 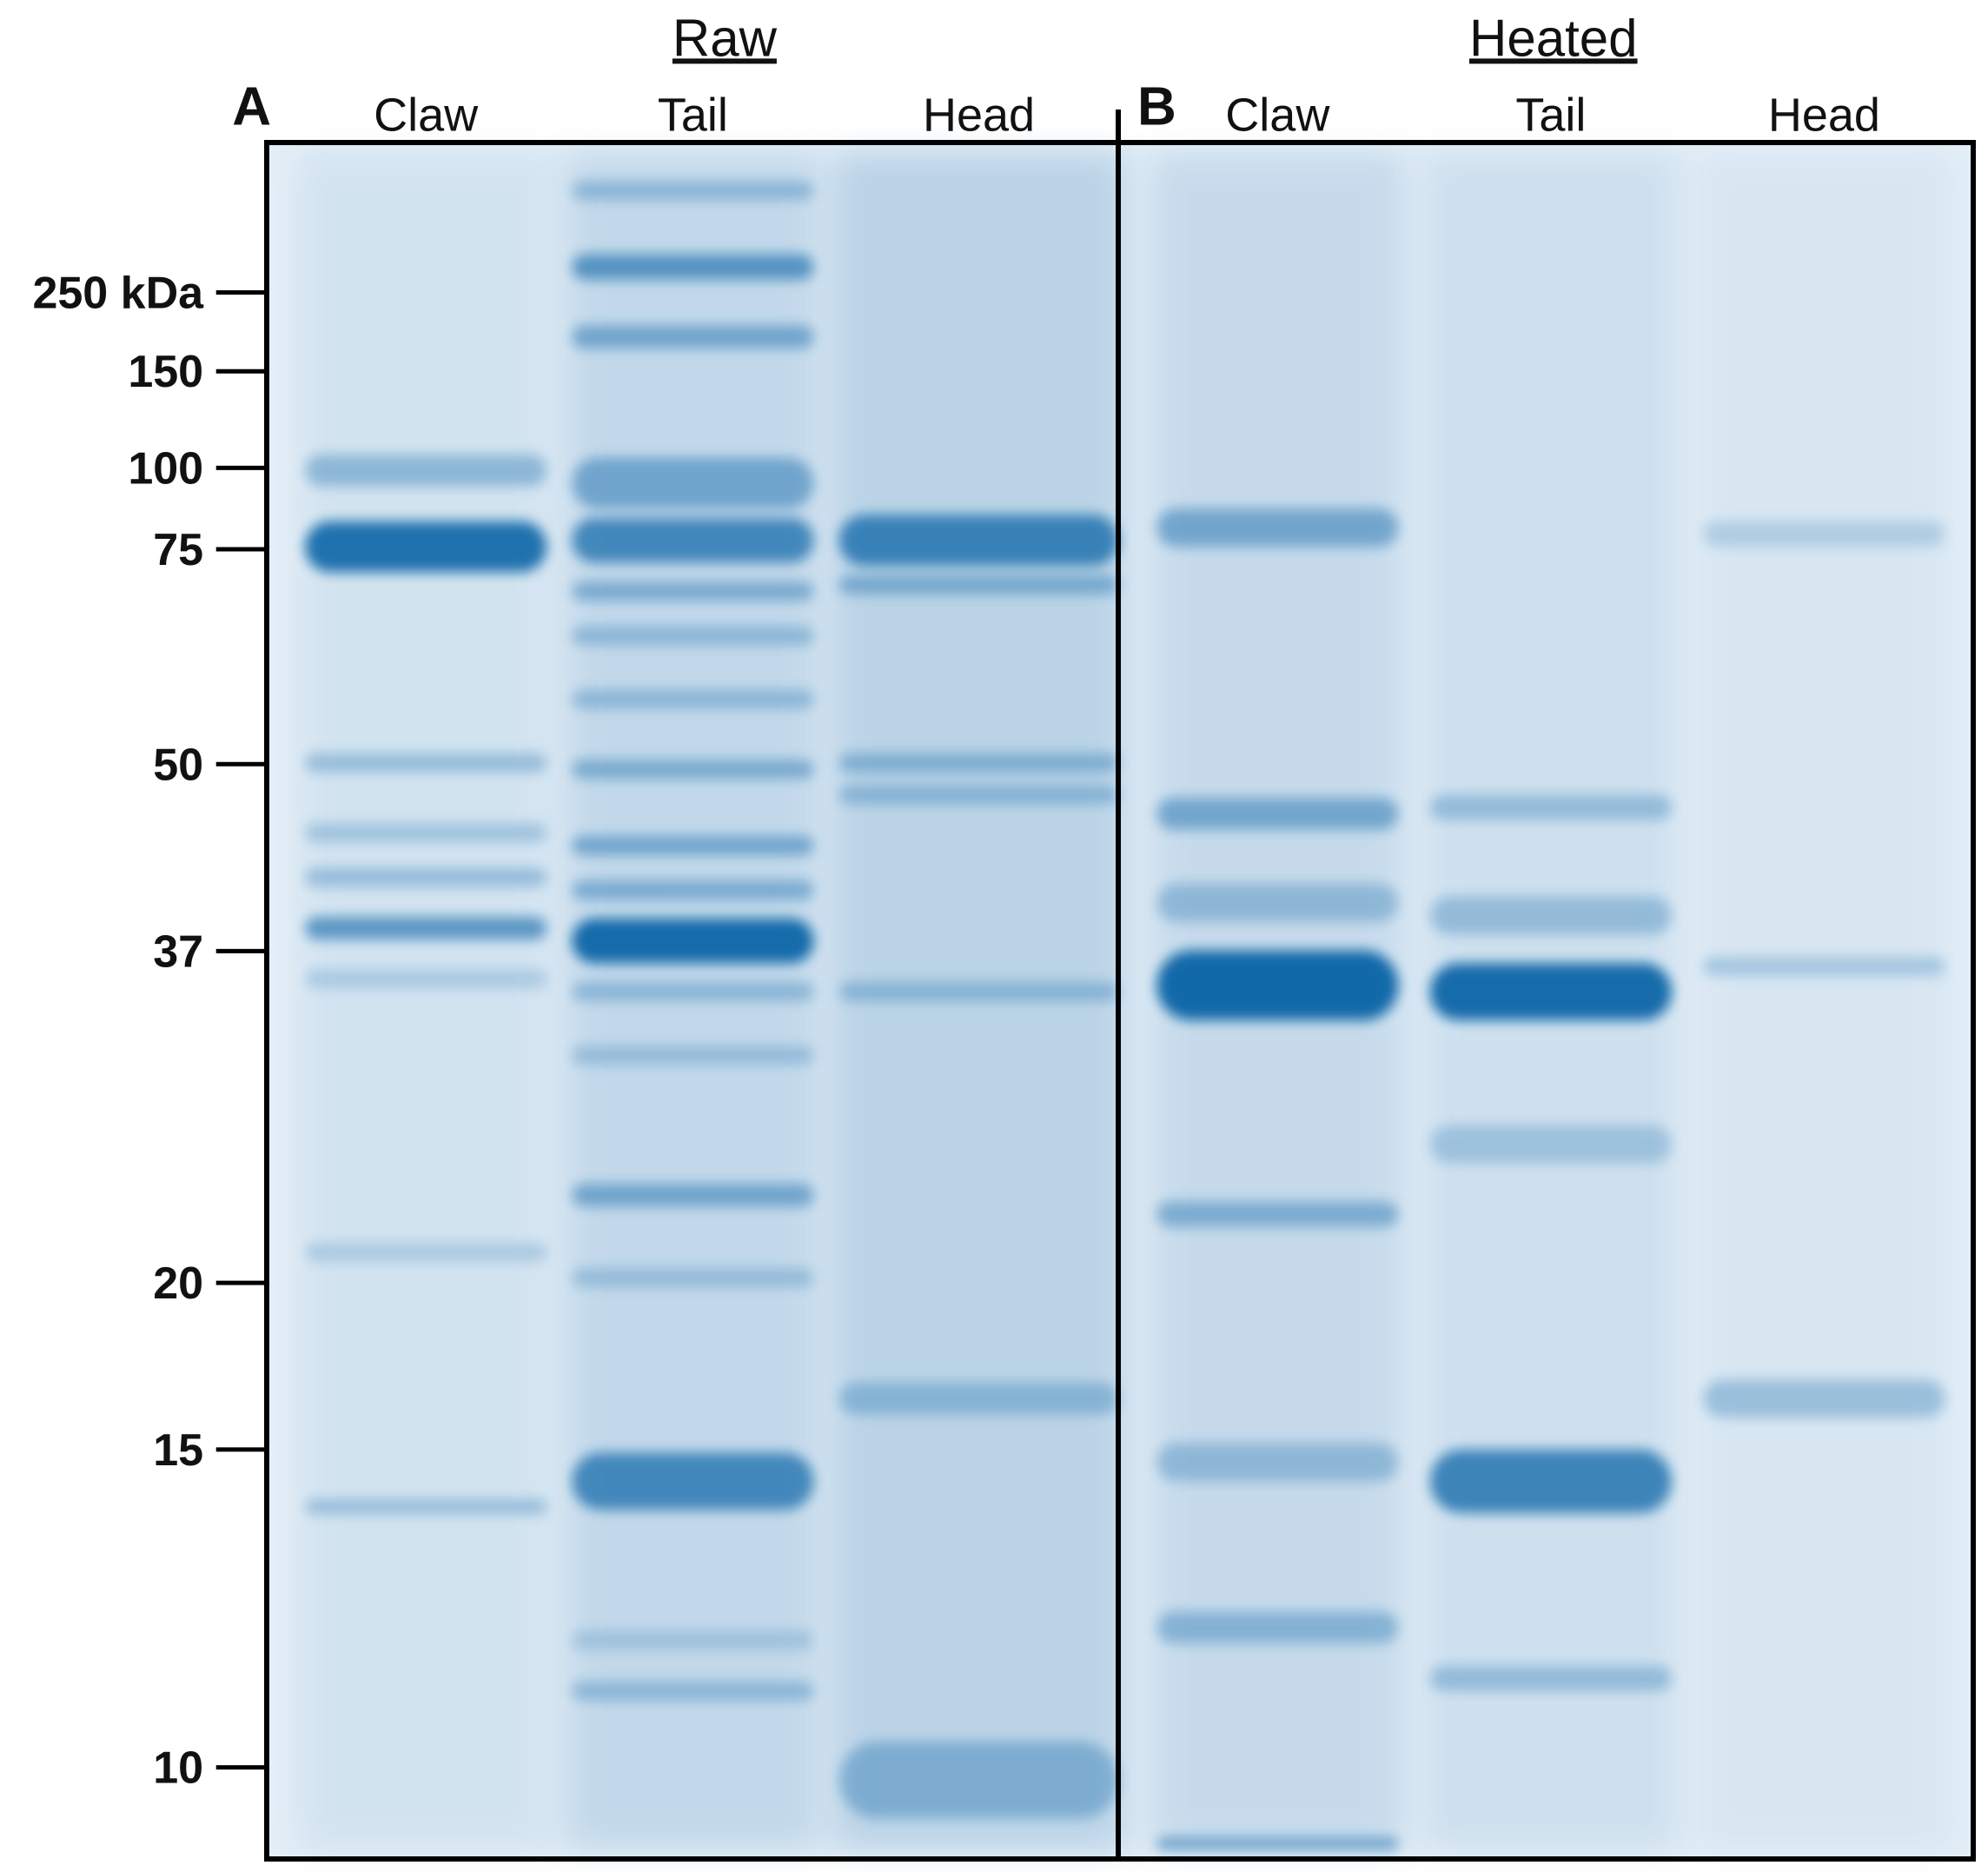 What do you see at coordinates (1553, 38) in the screenshot?
I see `group-title: Heated` at bounding box center [1553, 38].